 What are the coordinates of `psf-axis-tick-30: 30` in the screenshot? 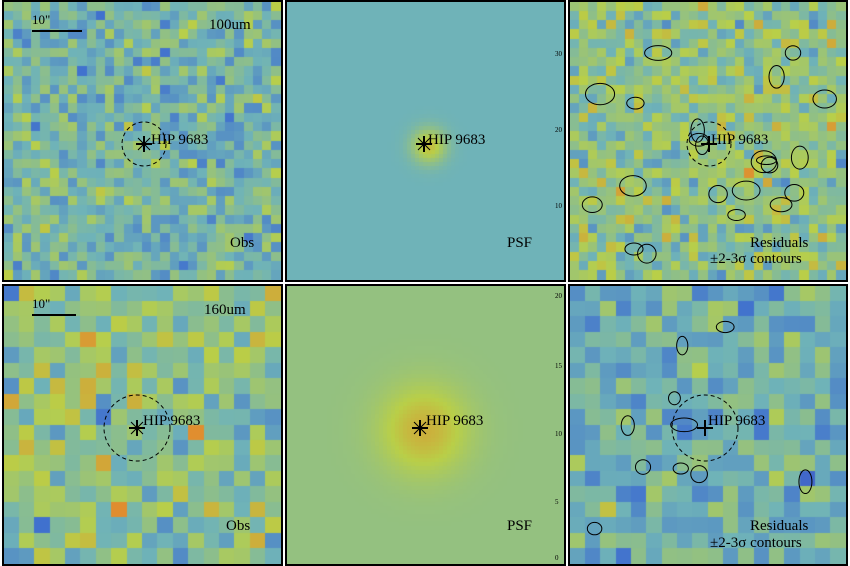 It's located at (558, 54).